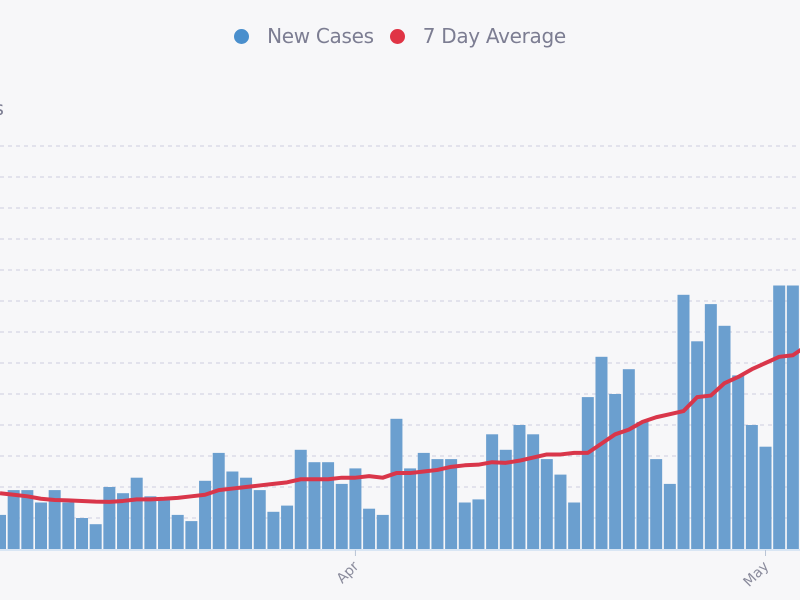  I want to click on chart-legend: New Cases 7 Day Average, so click(400, 36).